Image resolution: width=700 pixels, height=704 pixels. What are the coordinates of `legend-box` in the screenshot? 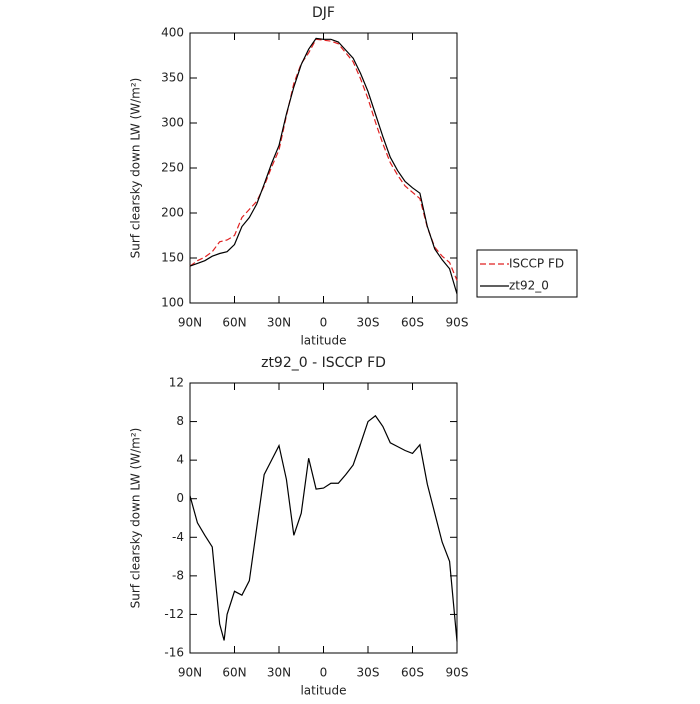 It's located at (527, 273).